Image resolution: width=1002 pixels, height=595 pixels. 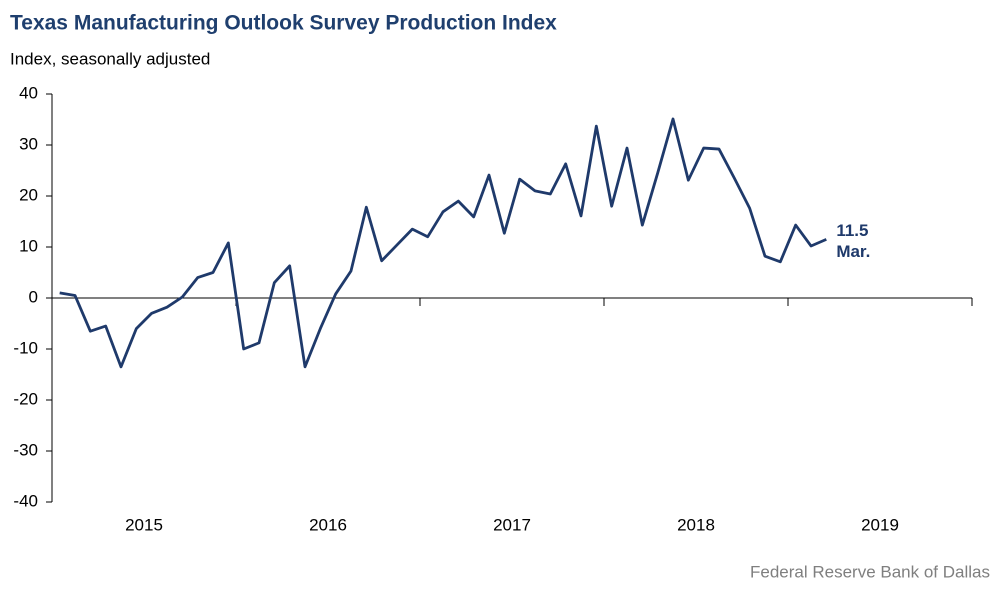 I want to click on y-tick-label: 20, so click(x=28, y=194).